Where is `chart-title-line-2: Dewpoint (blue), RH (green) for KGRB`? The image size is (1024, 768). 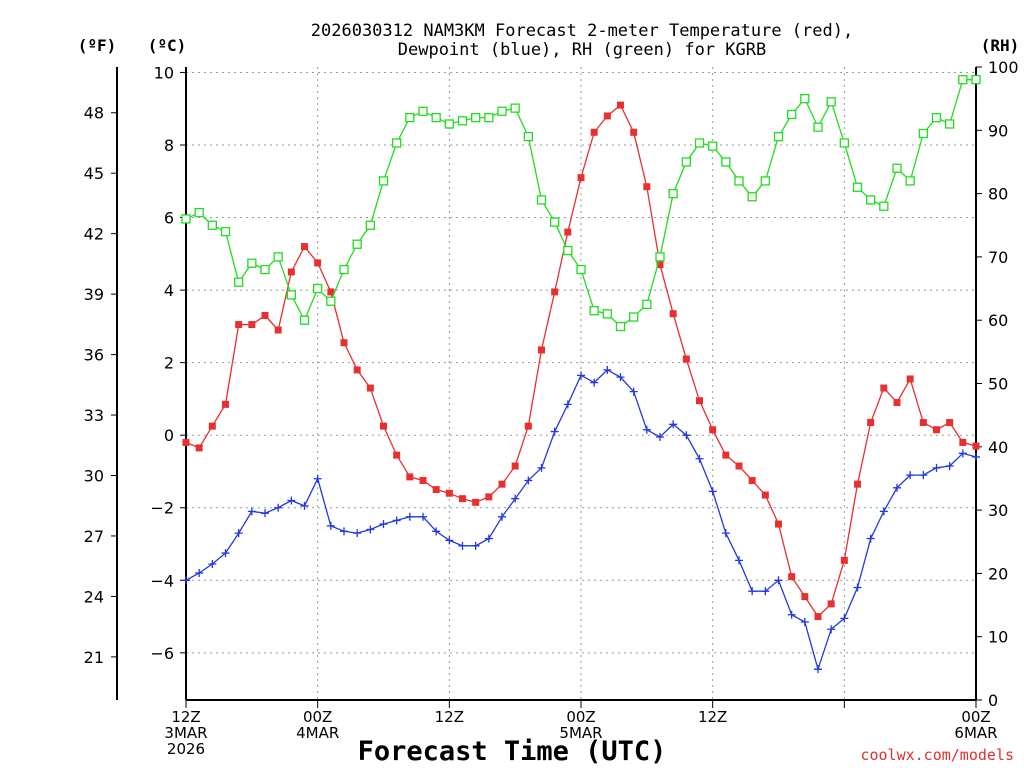
chart-title-line-2: Dewpoint (blue), RH (green) for KGRB is located at coordinates (582, 50).